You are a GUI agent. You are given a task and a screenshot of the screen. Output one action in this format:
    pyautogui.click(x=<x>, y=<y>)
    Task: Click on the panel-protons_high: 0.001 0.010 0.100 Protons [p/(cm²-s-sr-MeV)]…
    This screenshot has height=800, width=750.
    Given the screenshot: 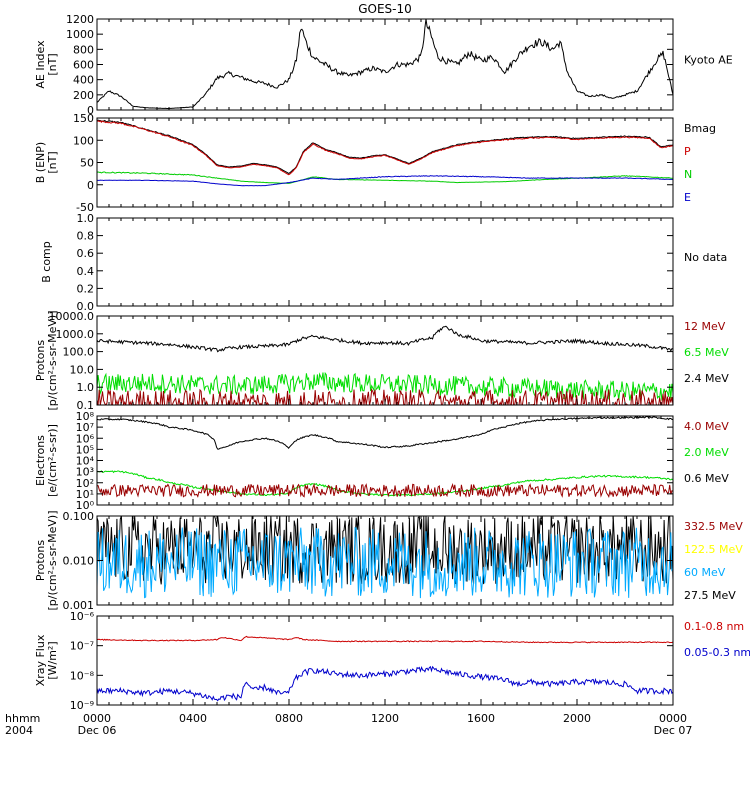 What is the action you would take?
    pyautogui.click(x=388, y=561)
    